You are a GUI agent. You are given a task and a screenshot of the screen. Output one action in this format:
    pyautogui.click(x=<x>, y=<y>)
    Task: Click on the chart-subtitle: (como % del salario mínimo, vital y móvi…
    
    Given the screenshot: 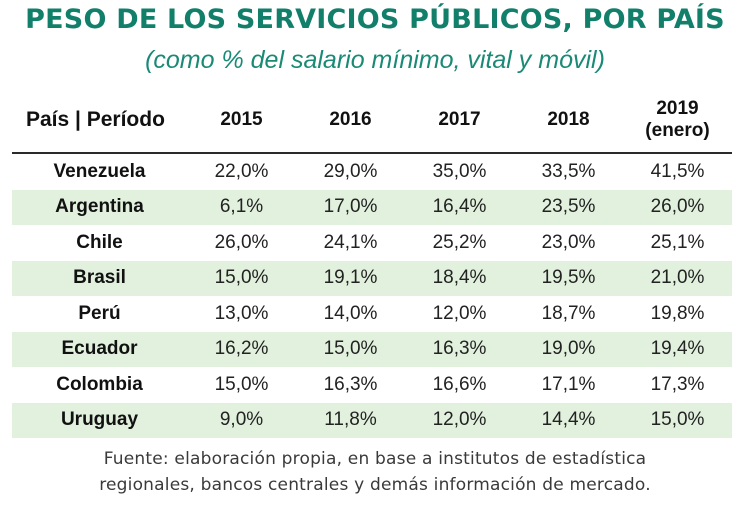 What is the action you would take?
    pyautogui.click(x=375, y=60)
    